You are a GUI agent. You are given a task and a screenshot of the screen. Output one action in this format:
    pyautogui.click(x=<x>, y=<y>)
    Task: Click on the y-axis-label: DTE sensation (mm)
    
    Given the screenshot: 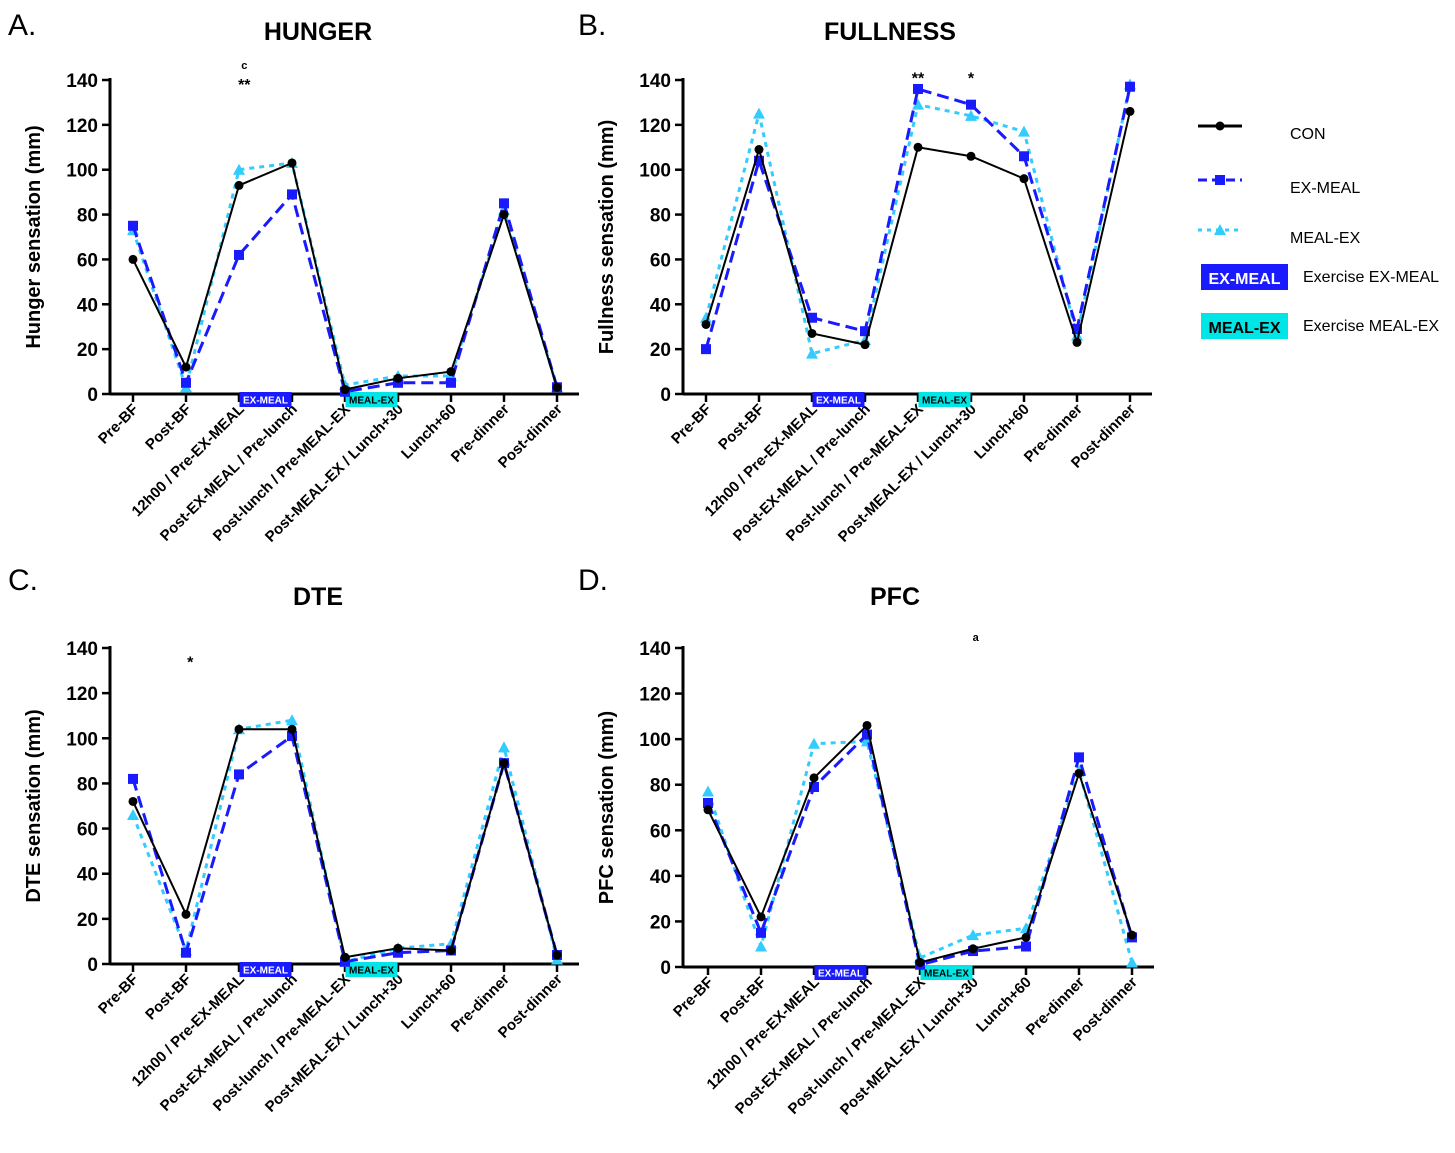 What is the action you would take?
    pyautogui.click(x=34, y=805)
    